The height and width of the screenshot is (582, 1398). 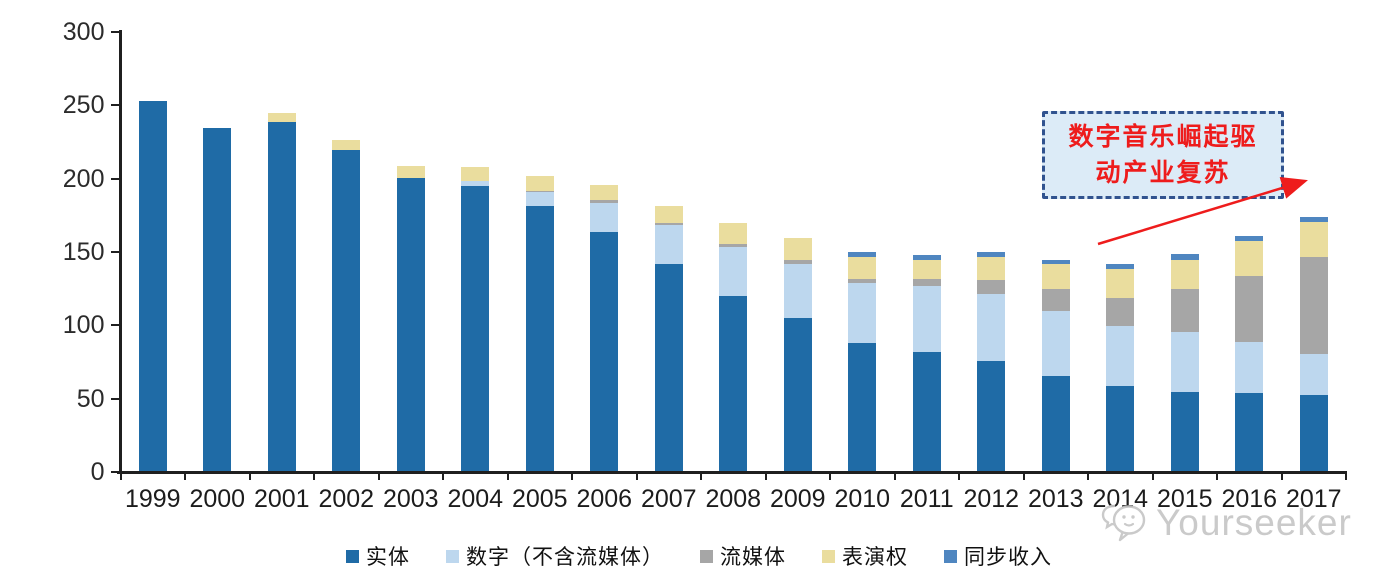 I want to click on bar-2016-segment-physical, so click(x=1249, y=432).